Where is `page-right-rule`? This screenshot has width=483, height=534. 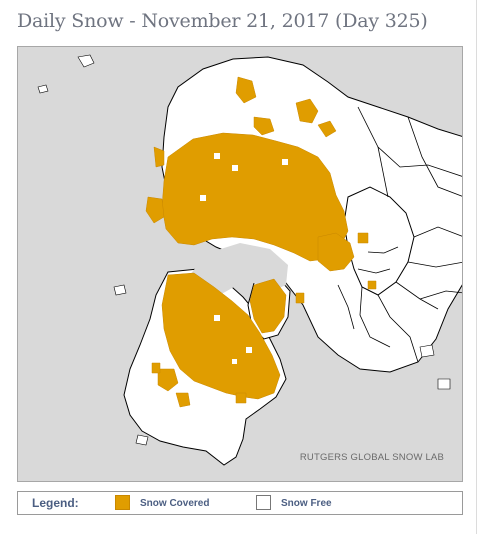 page-right-rule is located at coordinates (476, 267).